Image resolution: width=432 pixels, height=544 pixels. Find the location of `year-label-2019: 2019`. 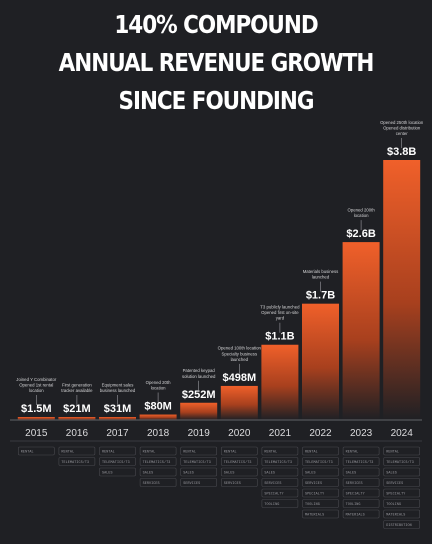

year-label-2019: 2019 is located at coordinates (199, 433).